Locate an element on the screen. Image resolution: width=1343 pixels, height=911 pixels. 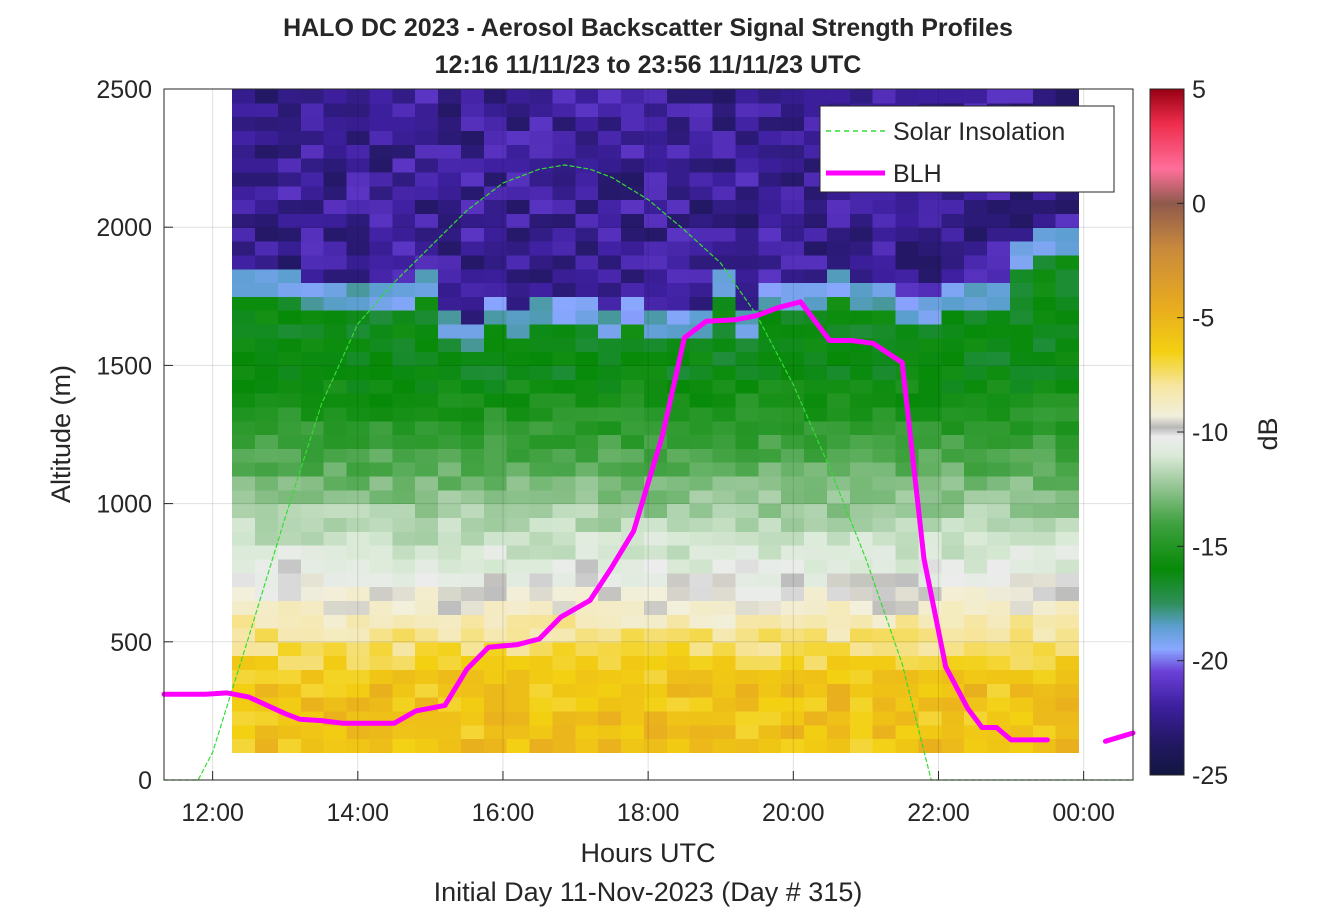
y-tick-label: 2500 is located at coordinates (124, 90).